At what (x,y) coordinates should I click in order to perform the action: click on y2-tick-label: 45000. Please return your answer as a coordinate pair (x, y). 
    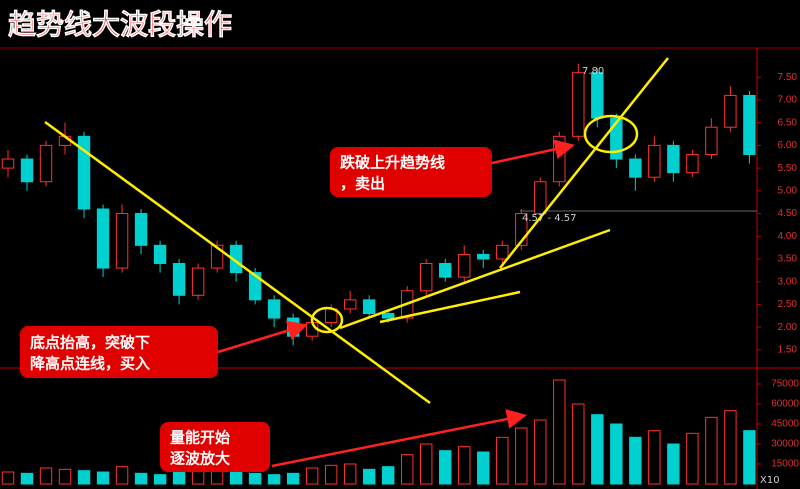
    Looking at the image, I should click on (785, 424).